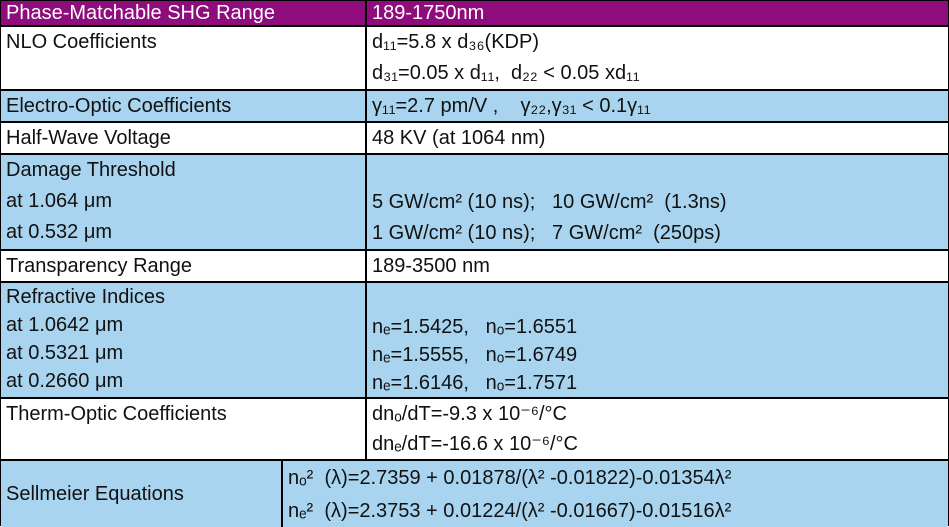  Describe the element at coordinates (116, 414) in the screenshot. I see `cell-text: Therm-Optic Coefficients` at that location.